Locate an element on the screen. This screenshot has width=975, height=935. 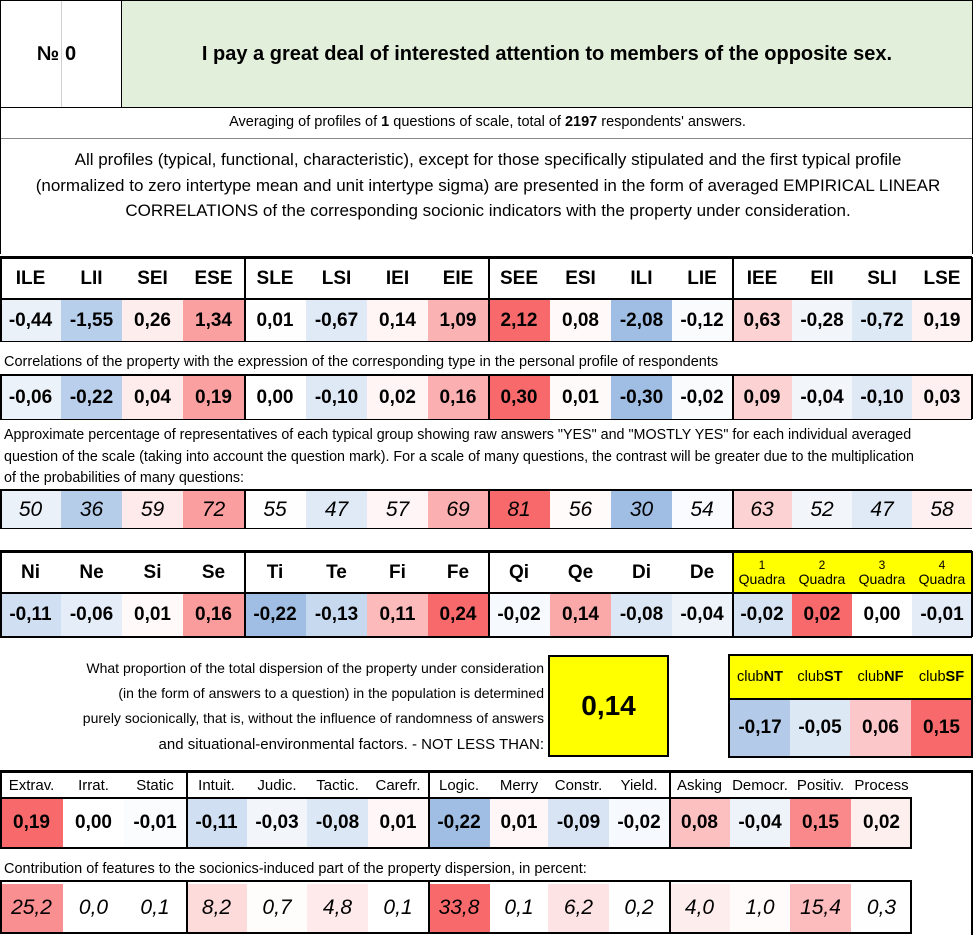
type-correlation-value: -0,10 is located at coordinates (882, 397).